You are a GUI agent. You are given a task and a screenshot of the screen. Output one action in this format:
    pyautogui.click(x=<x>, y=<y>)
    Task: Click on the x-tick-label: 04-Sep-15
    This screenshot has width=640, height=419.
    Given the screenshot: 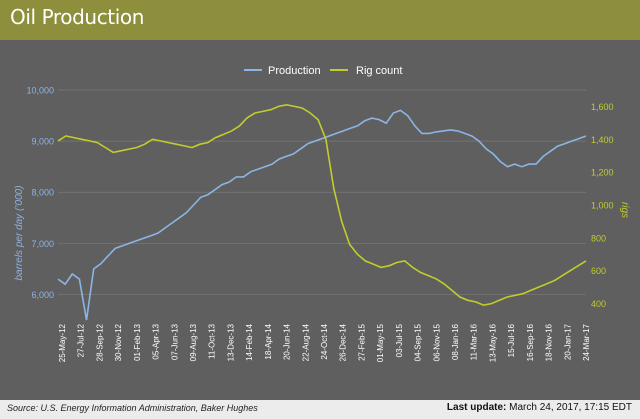 What is the action you would take?
    pyautogui.click(x=418, y=342)
    